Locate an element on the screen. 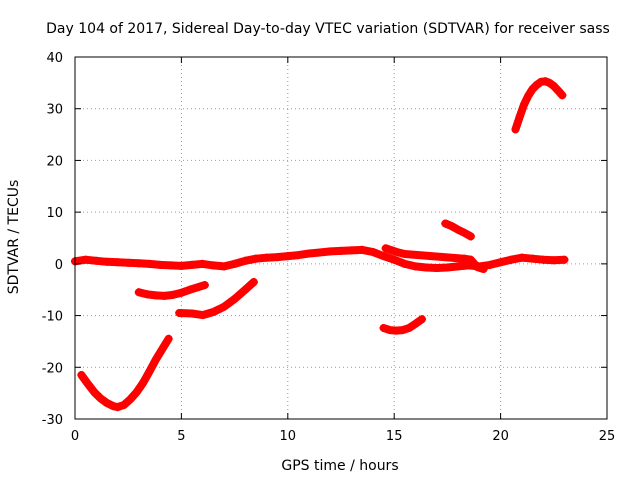 Image resolution: width=640 pixels, height=480 pixels. y-tick-label: -30 is located at coordinates (52, 420).